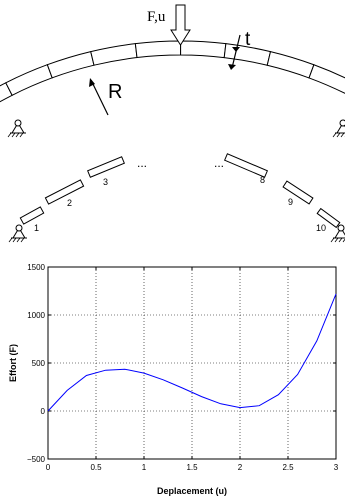  I want to click on radius-label: R, so click(115, 92).